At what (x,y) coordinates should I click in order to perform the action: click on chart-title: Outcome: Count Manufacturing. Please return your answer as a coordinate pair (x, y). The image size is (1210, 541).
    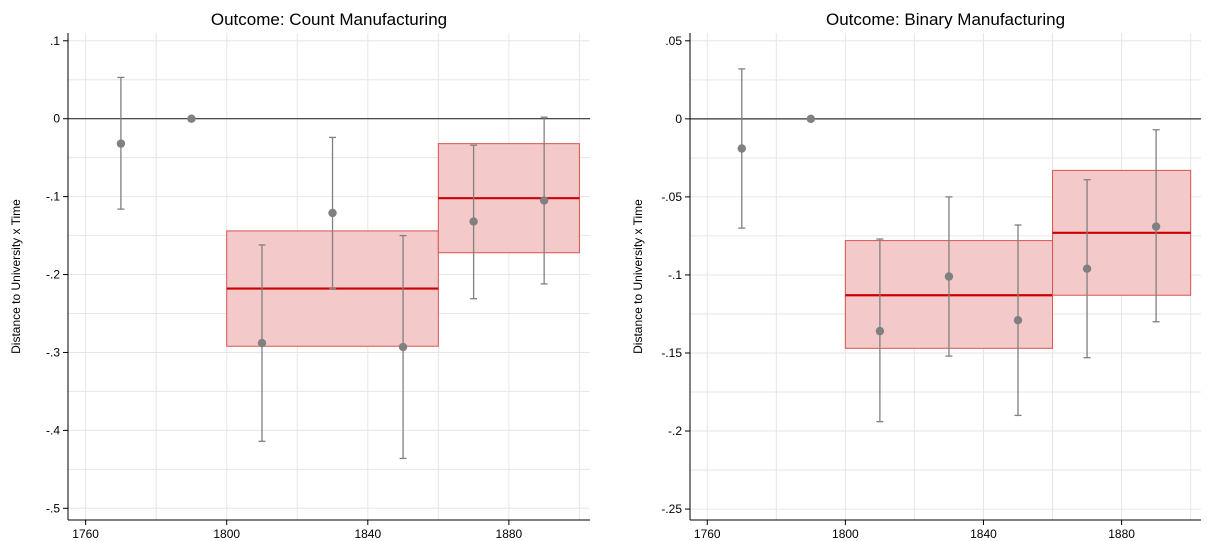
    Looking at the image, I should click on (329, 19).